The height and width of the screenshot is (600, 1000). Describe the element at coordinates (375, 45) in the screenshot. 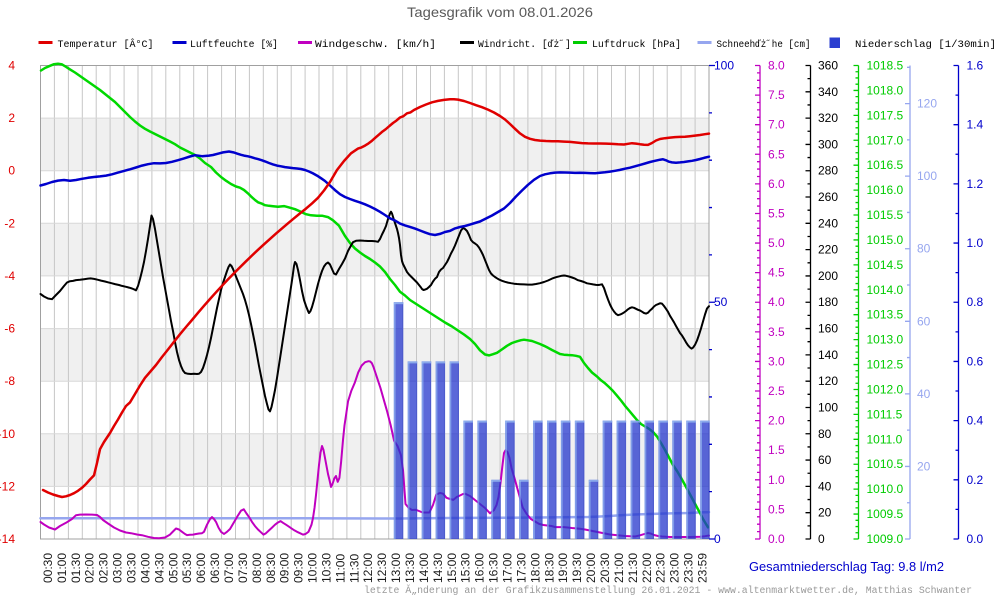

I see `svg-text: Windgeschw. [km/h]` at that location.